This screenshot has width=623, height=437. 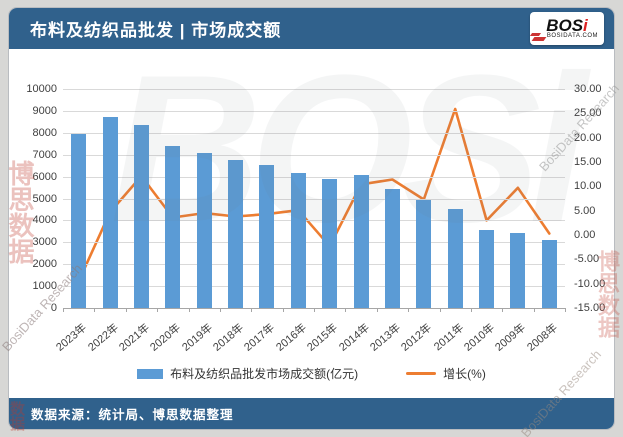 What do you see at coordinates (417, 337) in the screenshot?
I see `x-axis-label-2012年: 2012年` at bounding box center [417, 337].